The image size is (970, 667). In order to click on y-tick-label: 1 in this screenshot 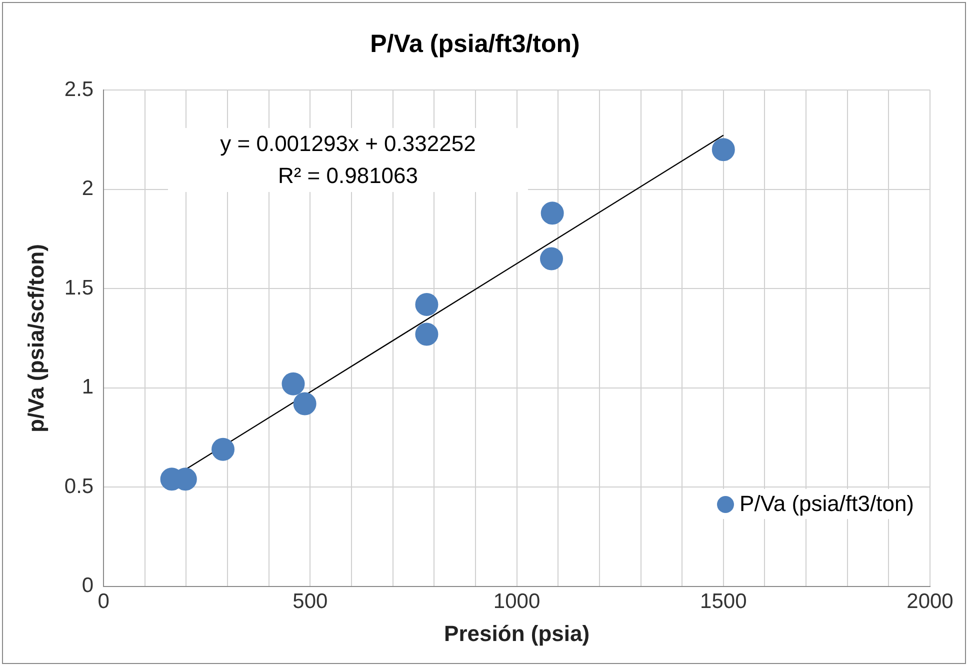, I will do `click(88, 387)`.